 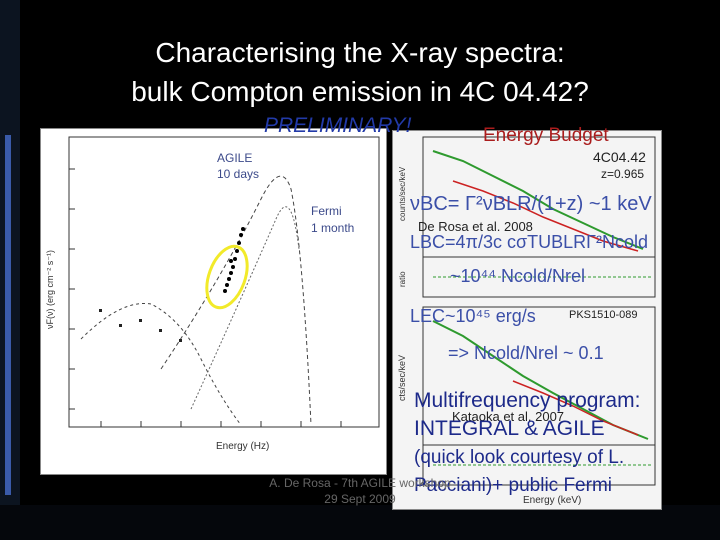 What do you see at coordinates (529, 242) in the screenshot?
I see `bc-luminosity-equation: LBC=4π/3c cσTUBLRΓ²Ncold` at bounding box center [529, 242].